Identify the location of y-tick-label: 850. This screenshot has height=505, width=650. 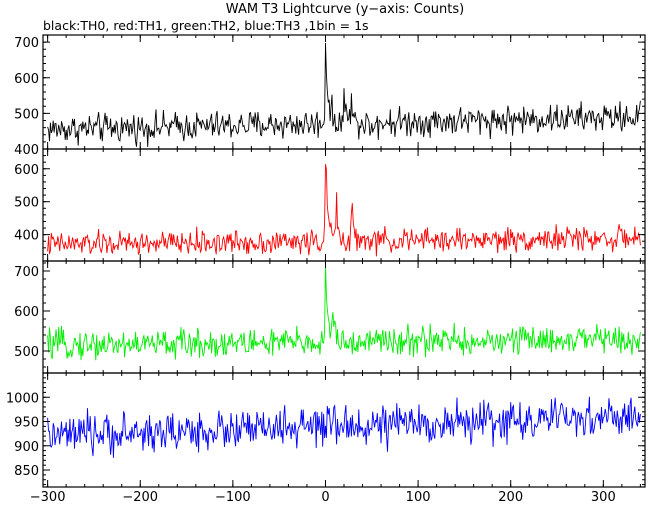
(26, 471).